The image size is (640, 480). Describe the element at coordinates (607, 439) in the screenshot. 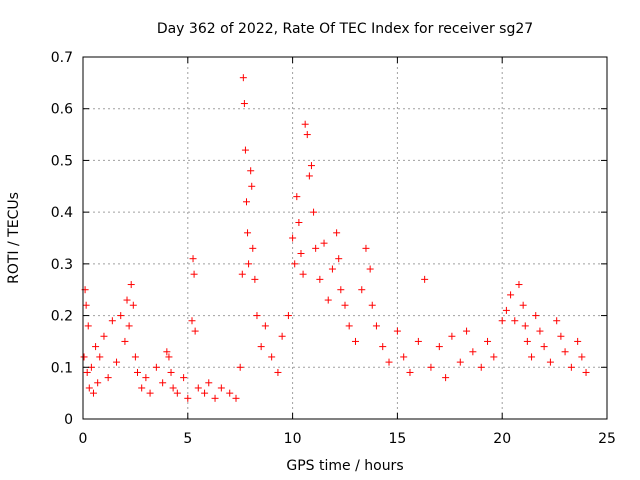

I see `x-tick-label: 25` at that location.